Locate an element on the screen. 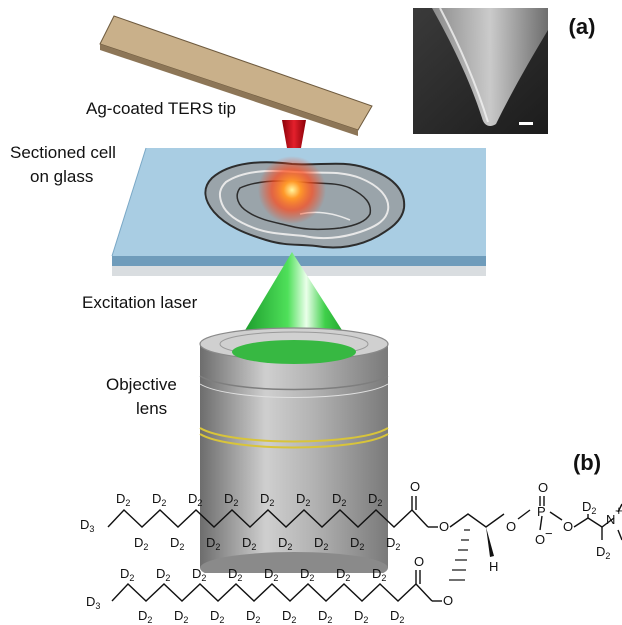  lipid-structure is located at coordinates (364, 549).